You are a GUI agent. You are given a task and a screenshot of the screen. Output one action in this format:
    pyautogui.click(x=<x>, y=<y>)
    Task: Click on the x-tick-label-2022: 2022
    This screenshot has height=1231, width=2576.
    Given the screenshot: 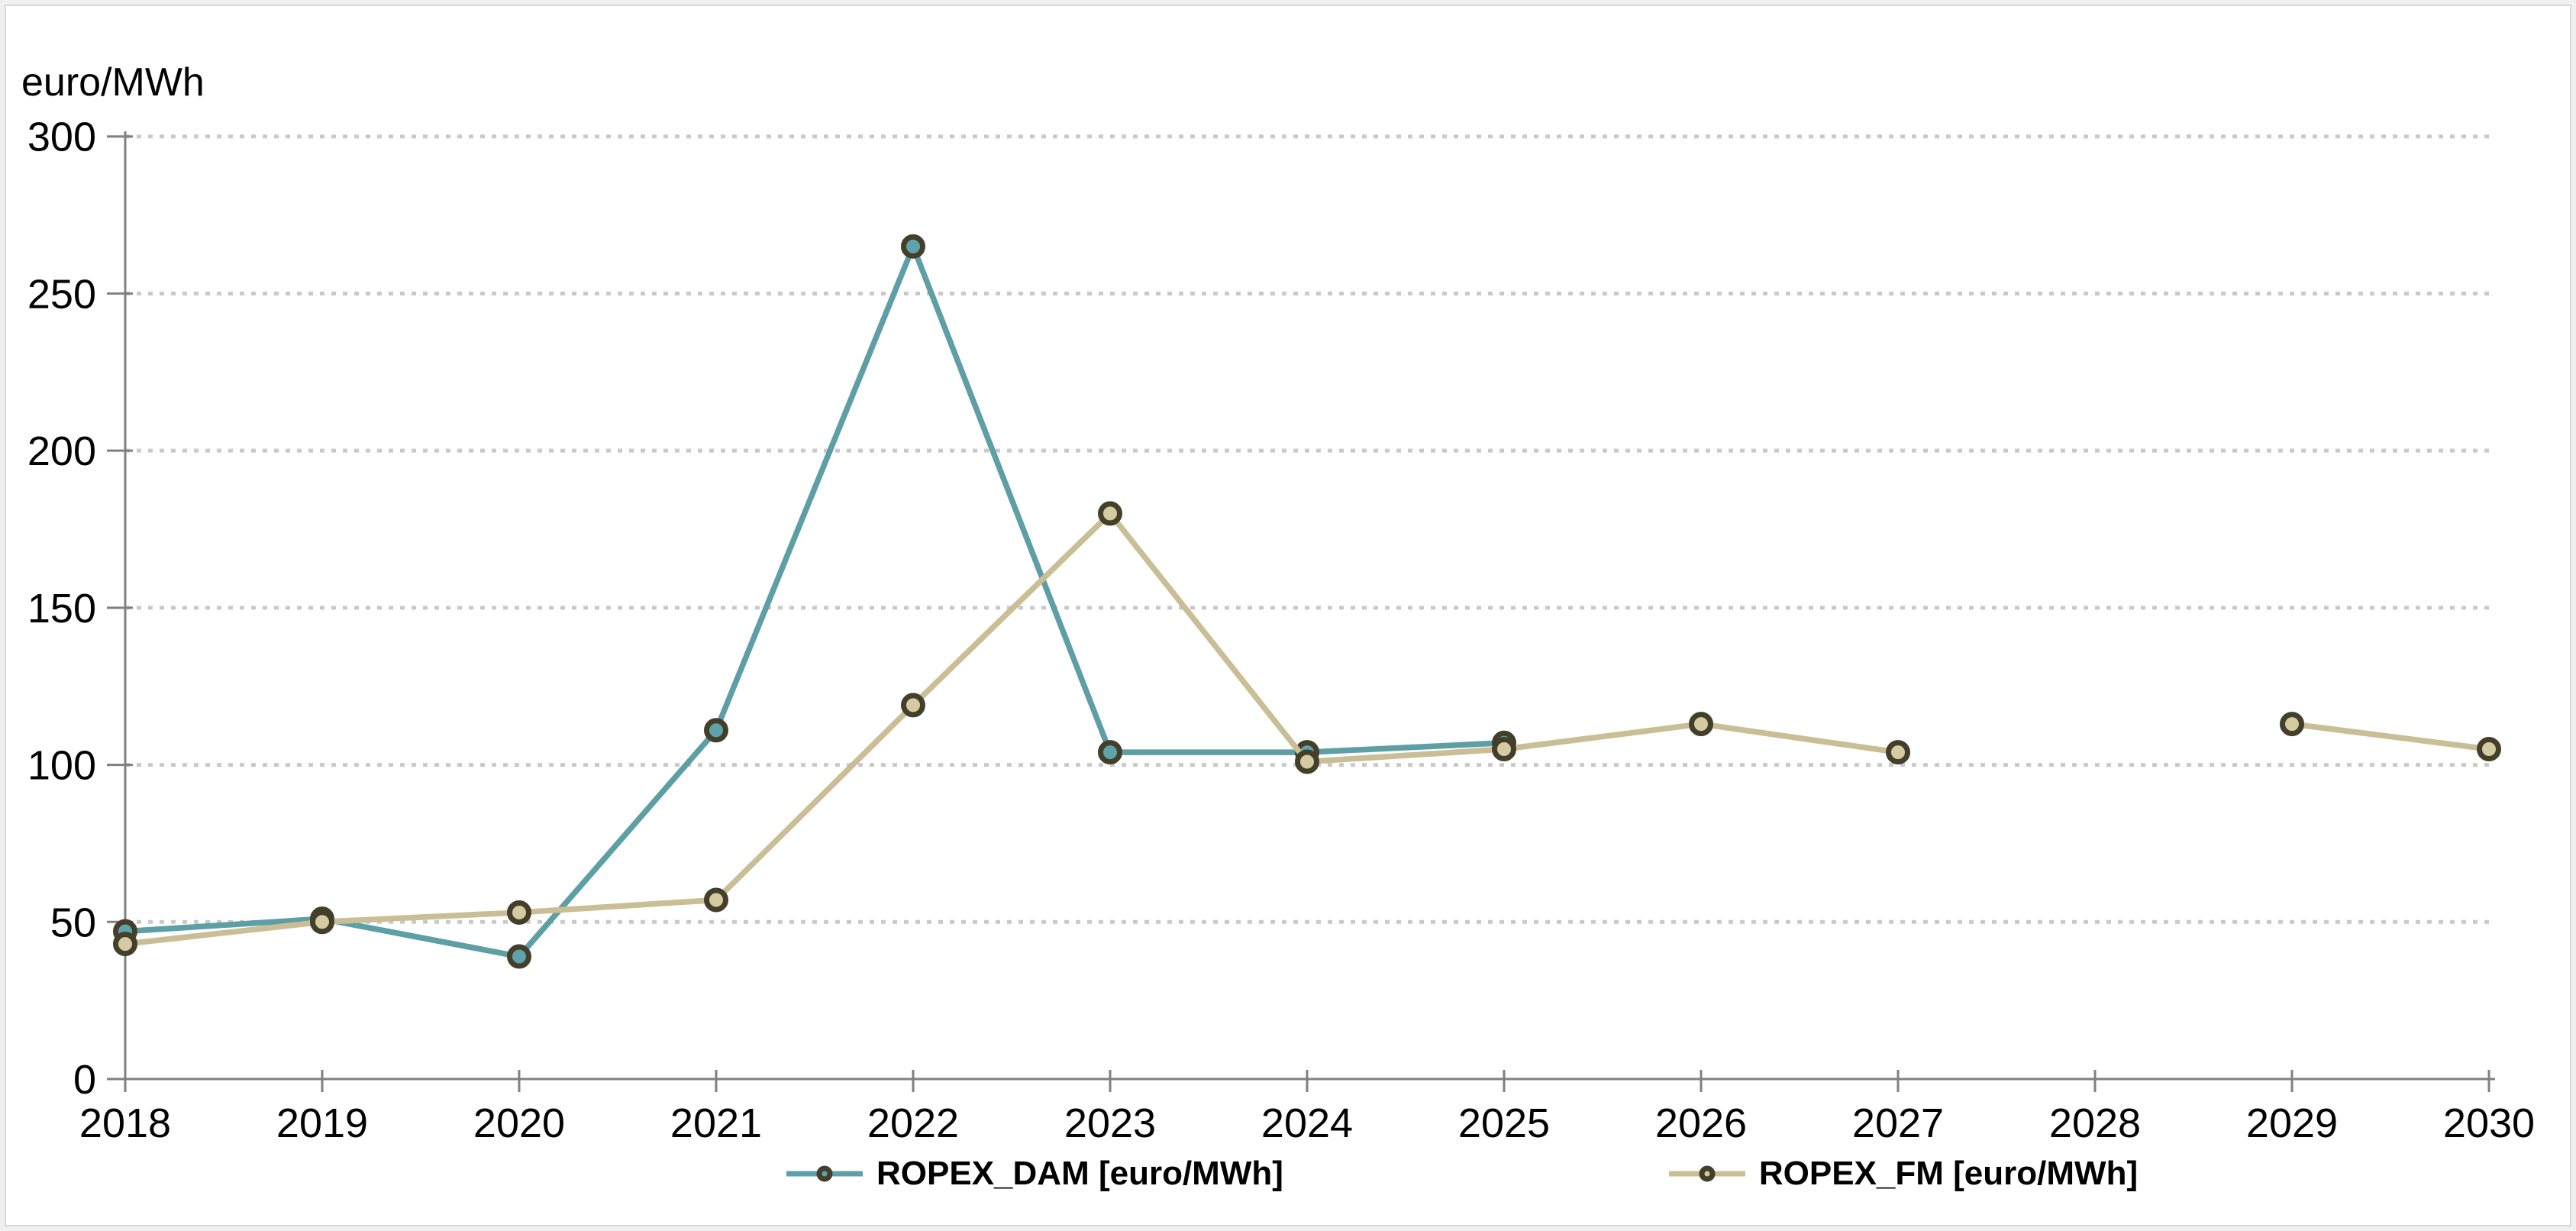 What is the action you would take?
    pyautogui.click(x=913, y=1123)
    